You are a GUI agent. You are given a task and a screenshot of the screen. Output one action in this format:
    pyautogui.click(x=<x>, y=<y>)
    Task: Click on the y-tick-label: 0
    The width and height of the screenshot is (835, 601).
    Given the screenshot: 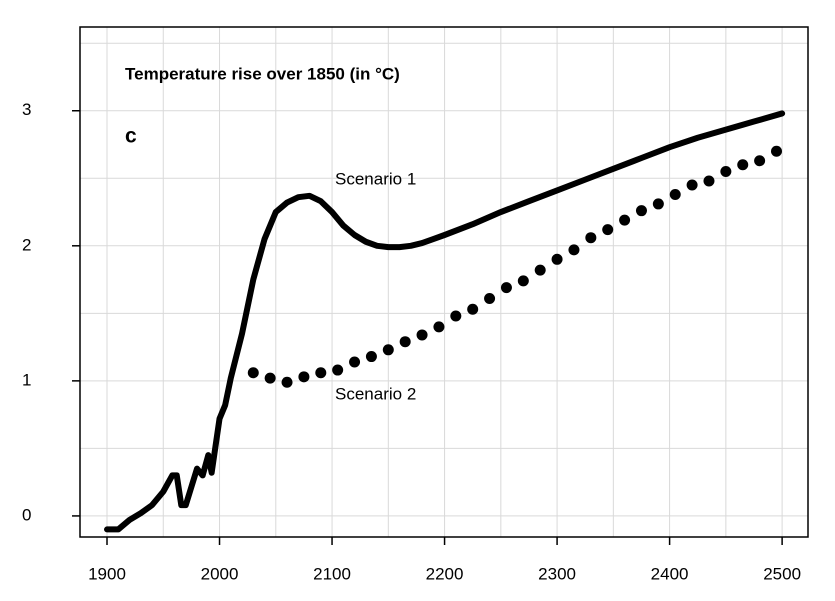 What is the action you would take?
    pyautogui.click(x=26, y=514)
    